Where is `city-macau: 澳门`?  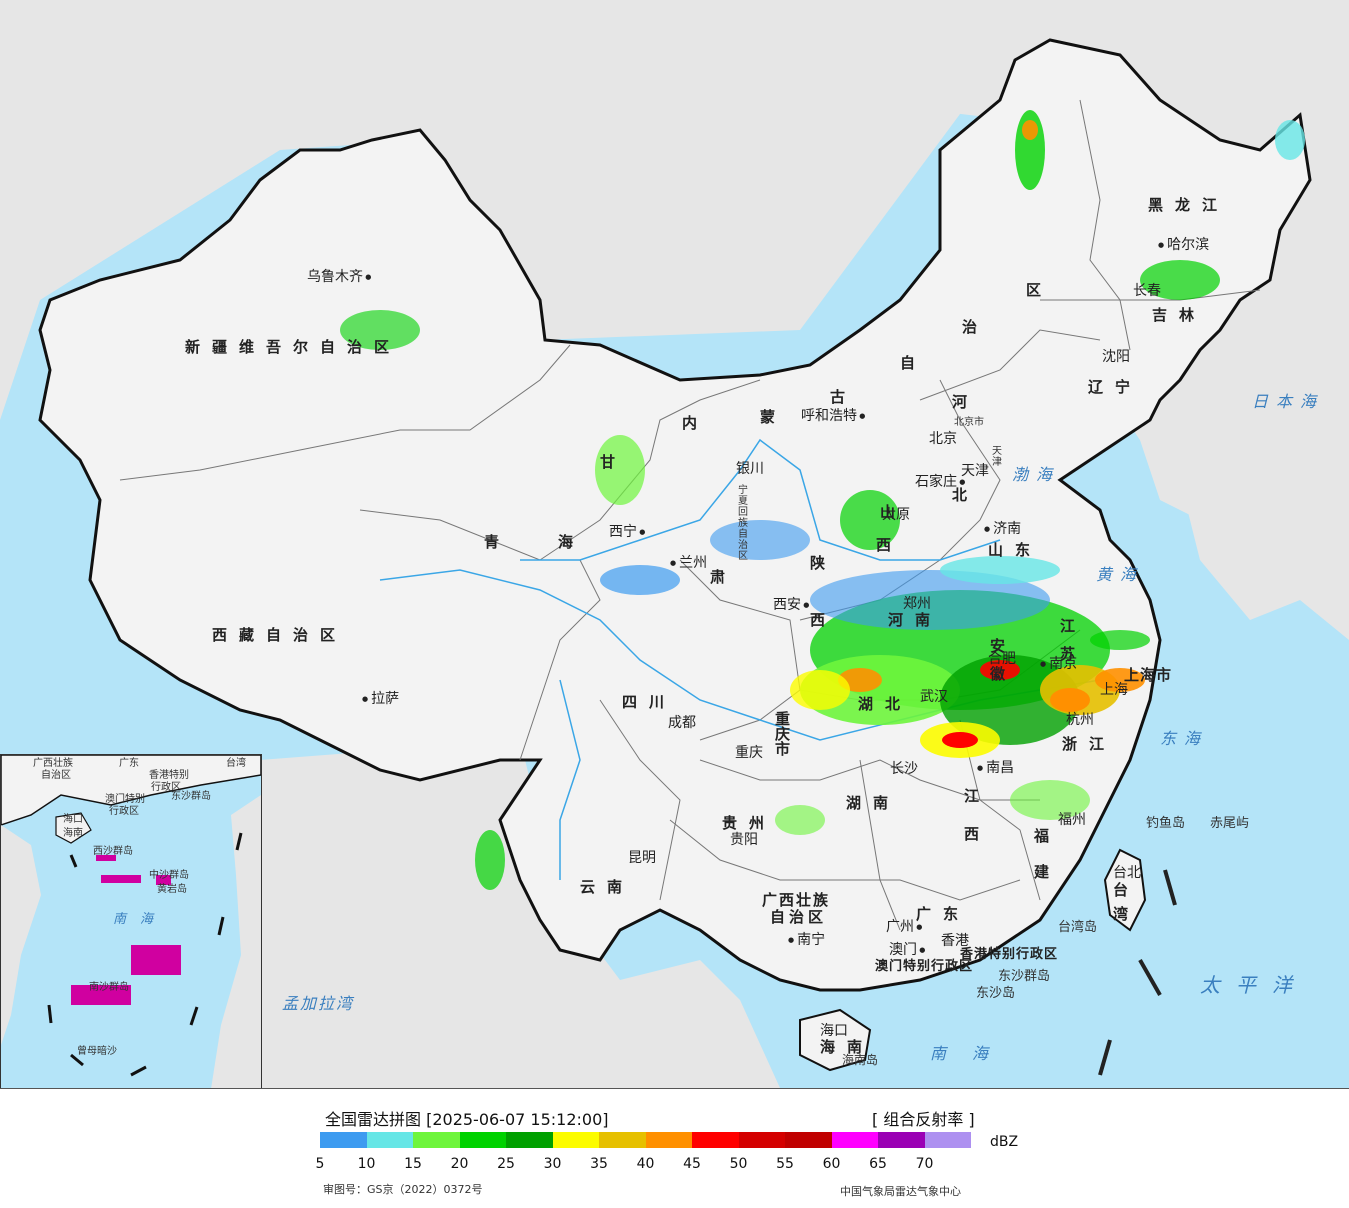 city-macau: 澳门 is located at coordinates (907, 950).